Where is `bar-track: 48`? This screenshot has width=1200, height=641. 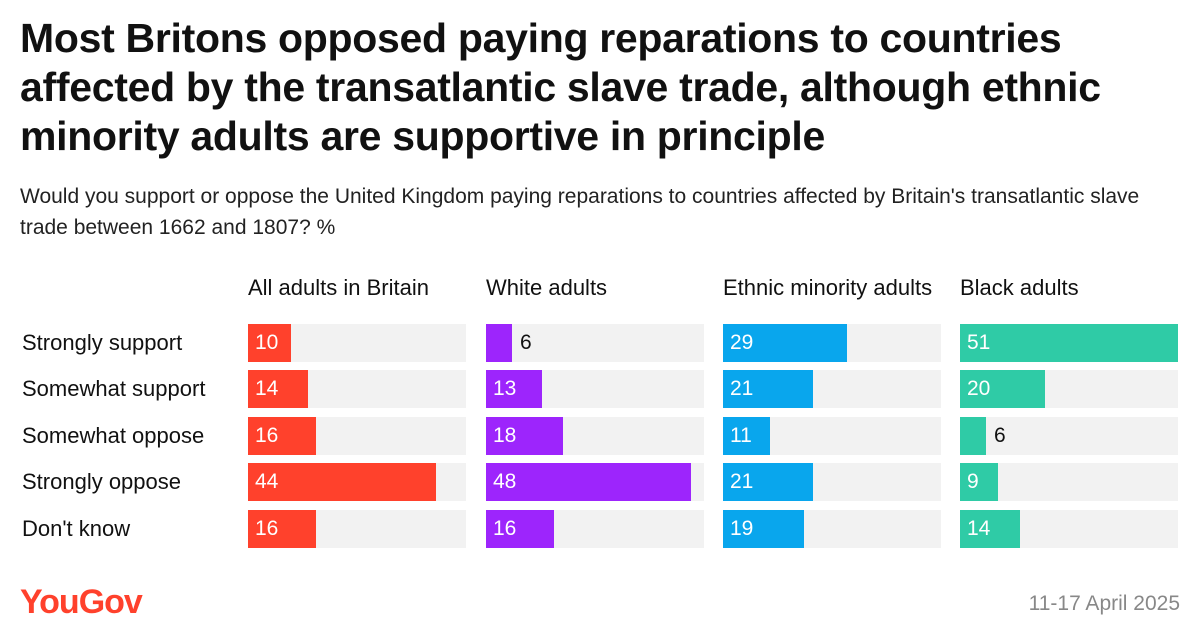 bar-track: 48 is located at coordinates (595, 482).